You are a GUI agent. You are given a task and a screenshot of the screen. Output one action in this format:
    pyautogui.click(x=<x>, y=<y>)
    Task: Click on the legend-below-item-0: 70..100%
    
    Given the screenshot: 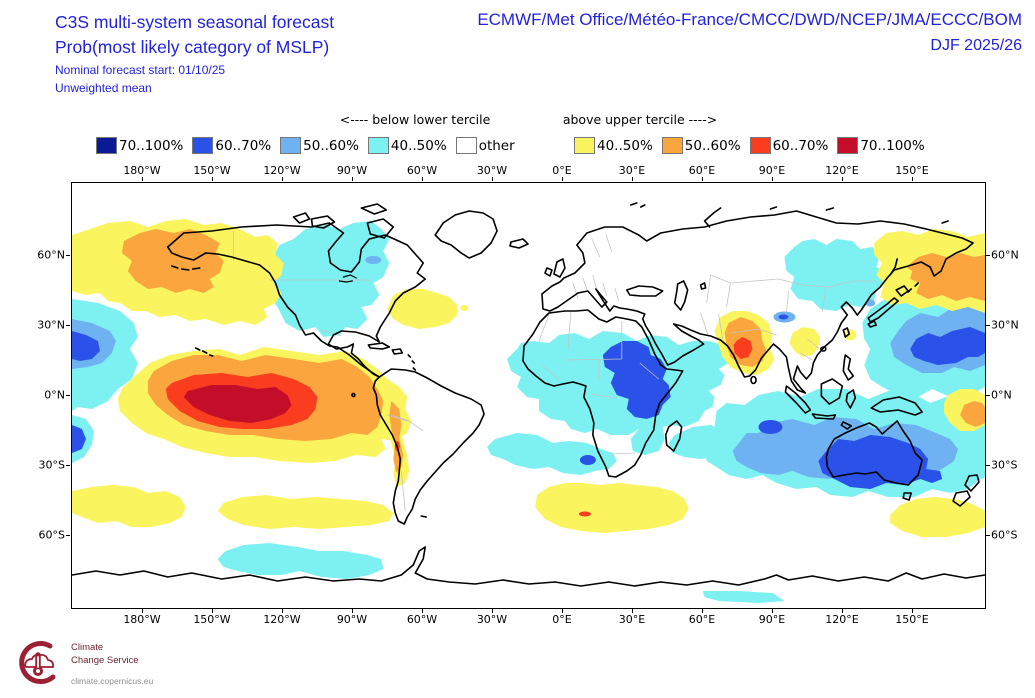 What is the action you would take?
    pyautogui.click(x=139, y=145)
    